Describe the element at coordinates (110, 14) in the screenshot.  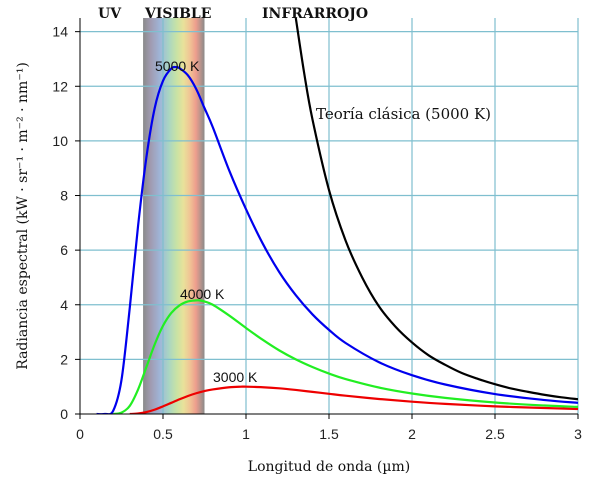
I see `band-label-uv: UV` at that location.